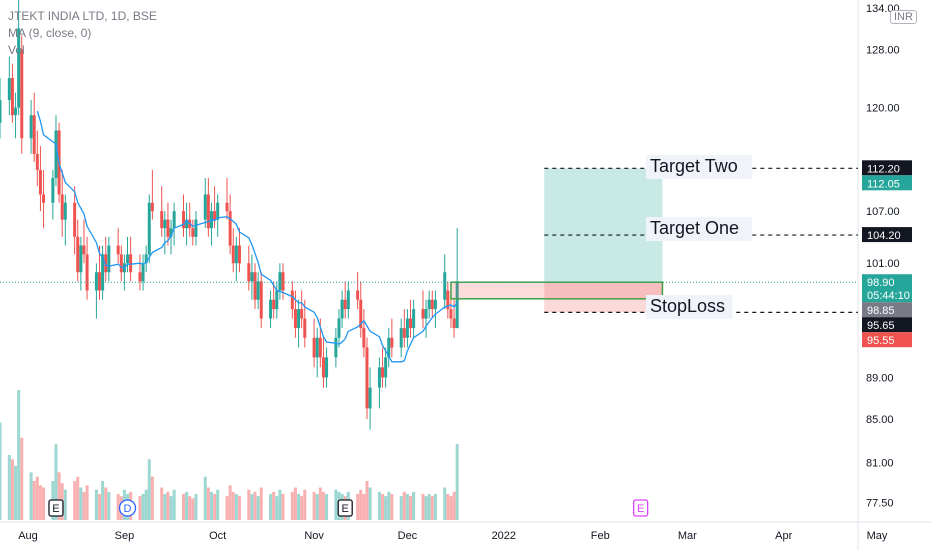 This screenshot has height=555, width=932. What do you see at coordinates (82, 16) in the screenshot?
I see `symbol-title: JTEKT INDIA LTD, 1D, BSE` at bounding box center [82, 16].